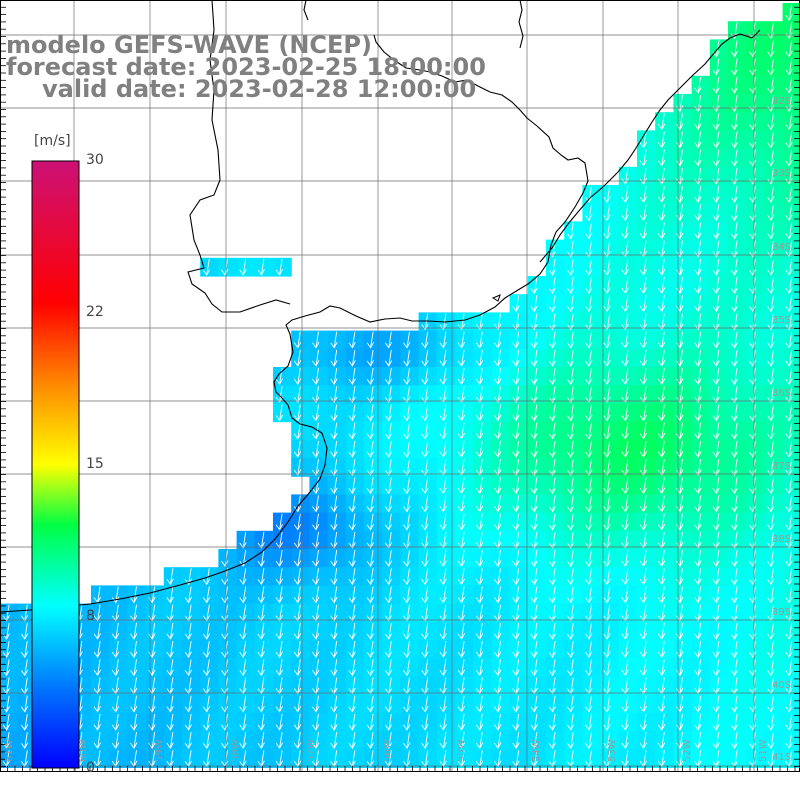 The height and width of the screenshot is (800, 800). What do you see at coordinates (650, 146) in the screenshot?
I see `coastline-uruguay` at bounding box center [650, 146].